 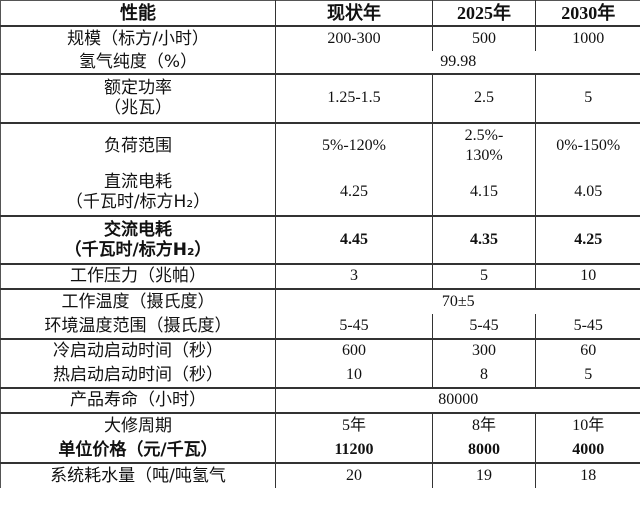 I want to click on merged-value: 99.98, so click(x=457, y=62).